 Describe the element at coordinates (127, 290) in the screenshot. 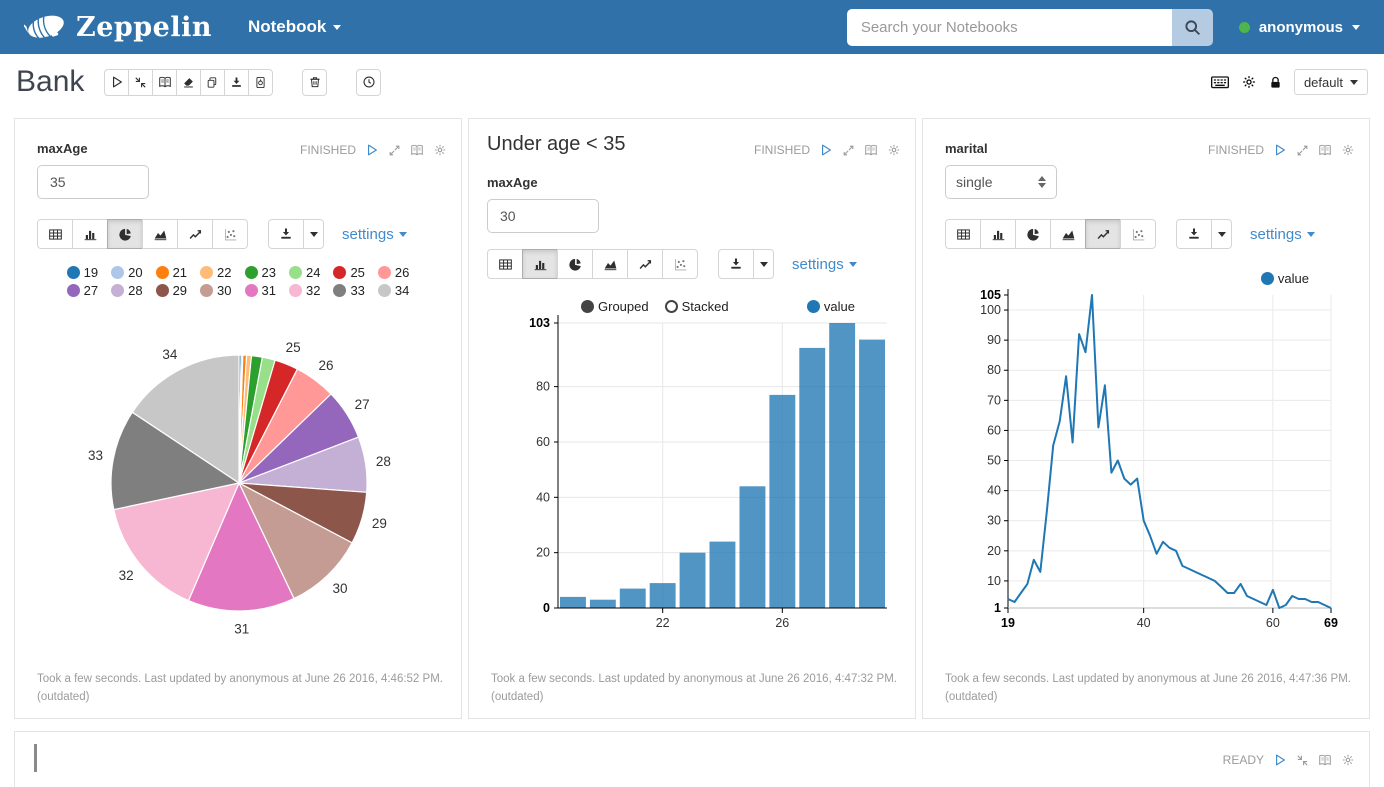

I see `legend-item: 28` at that location.